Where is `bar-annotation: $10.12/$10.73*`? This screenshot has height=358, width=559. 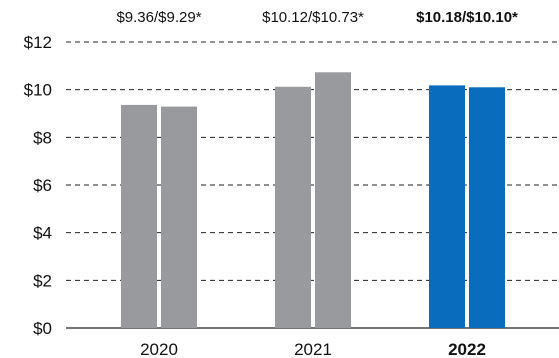
bar-annotation: $10.12/$10.73* is located at coordinates (313, 17).